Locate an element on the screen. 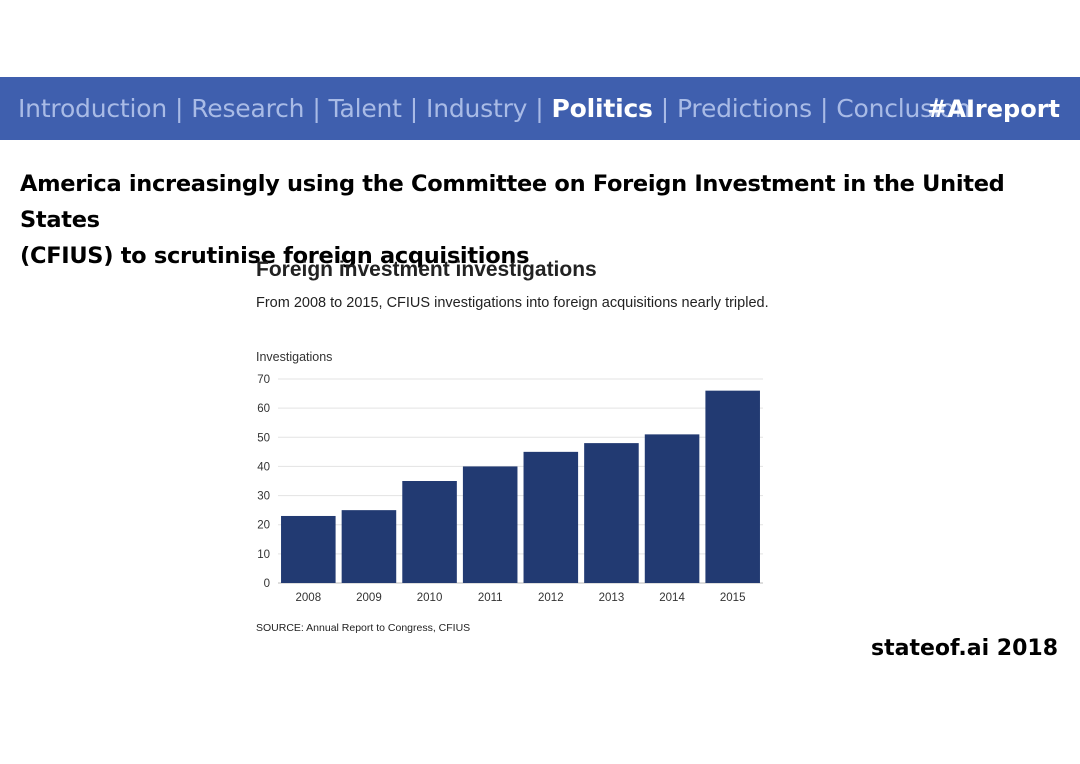 This screenshot has width=1080, height=764. y-tick-label: 20 is located at coordinates (263, 526).